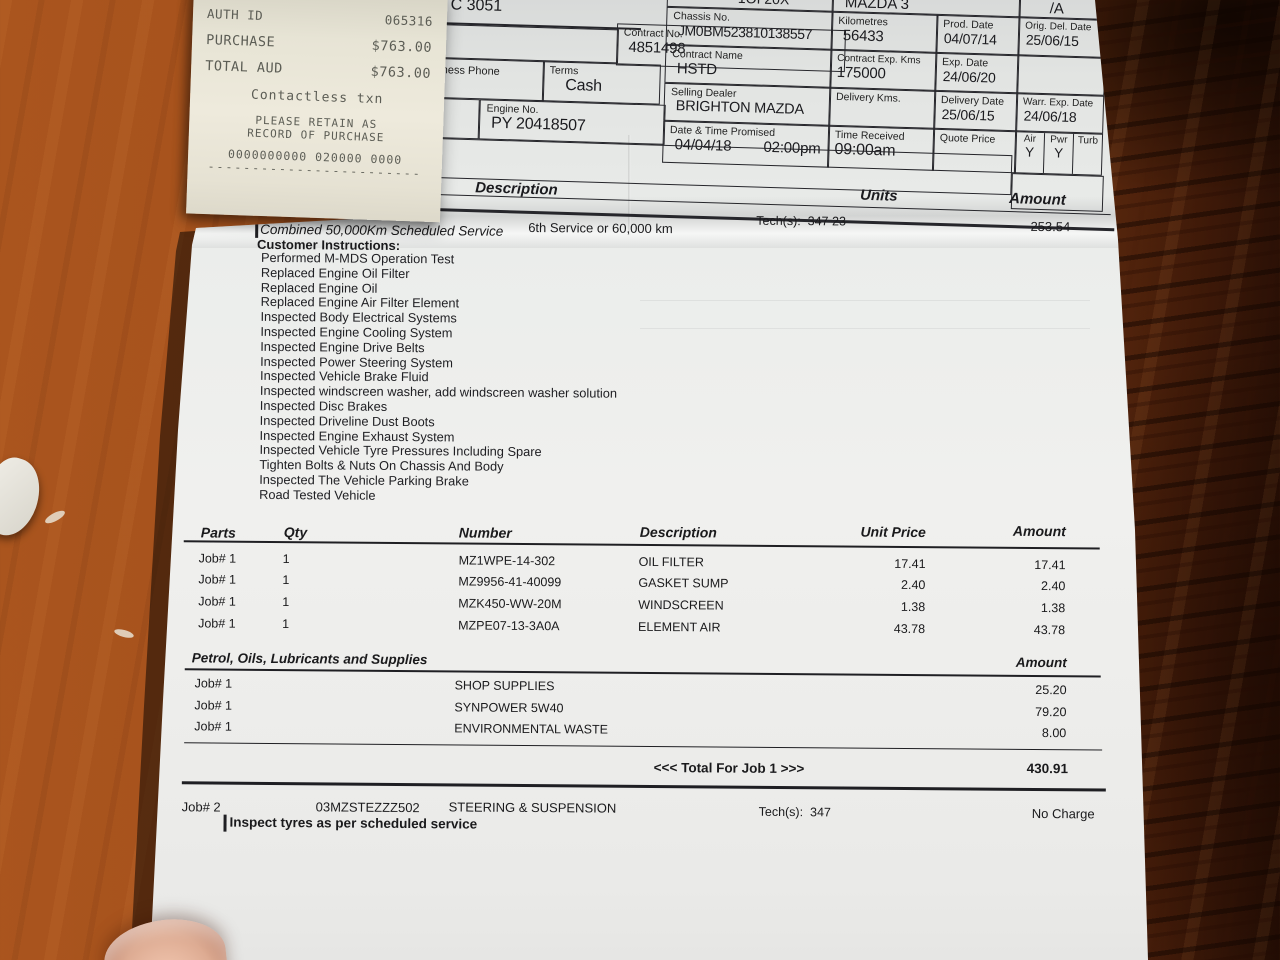 The width and height of the screenshot is (1280, 960). What do you see at coordinates (235, 14) in the screenshot?
I see `receipt-auth-label: AUTH ID` at bounding box center [235, 14].